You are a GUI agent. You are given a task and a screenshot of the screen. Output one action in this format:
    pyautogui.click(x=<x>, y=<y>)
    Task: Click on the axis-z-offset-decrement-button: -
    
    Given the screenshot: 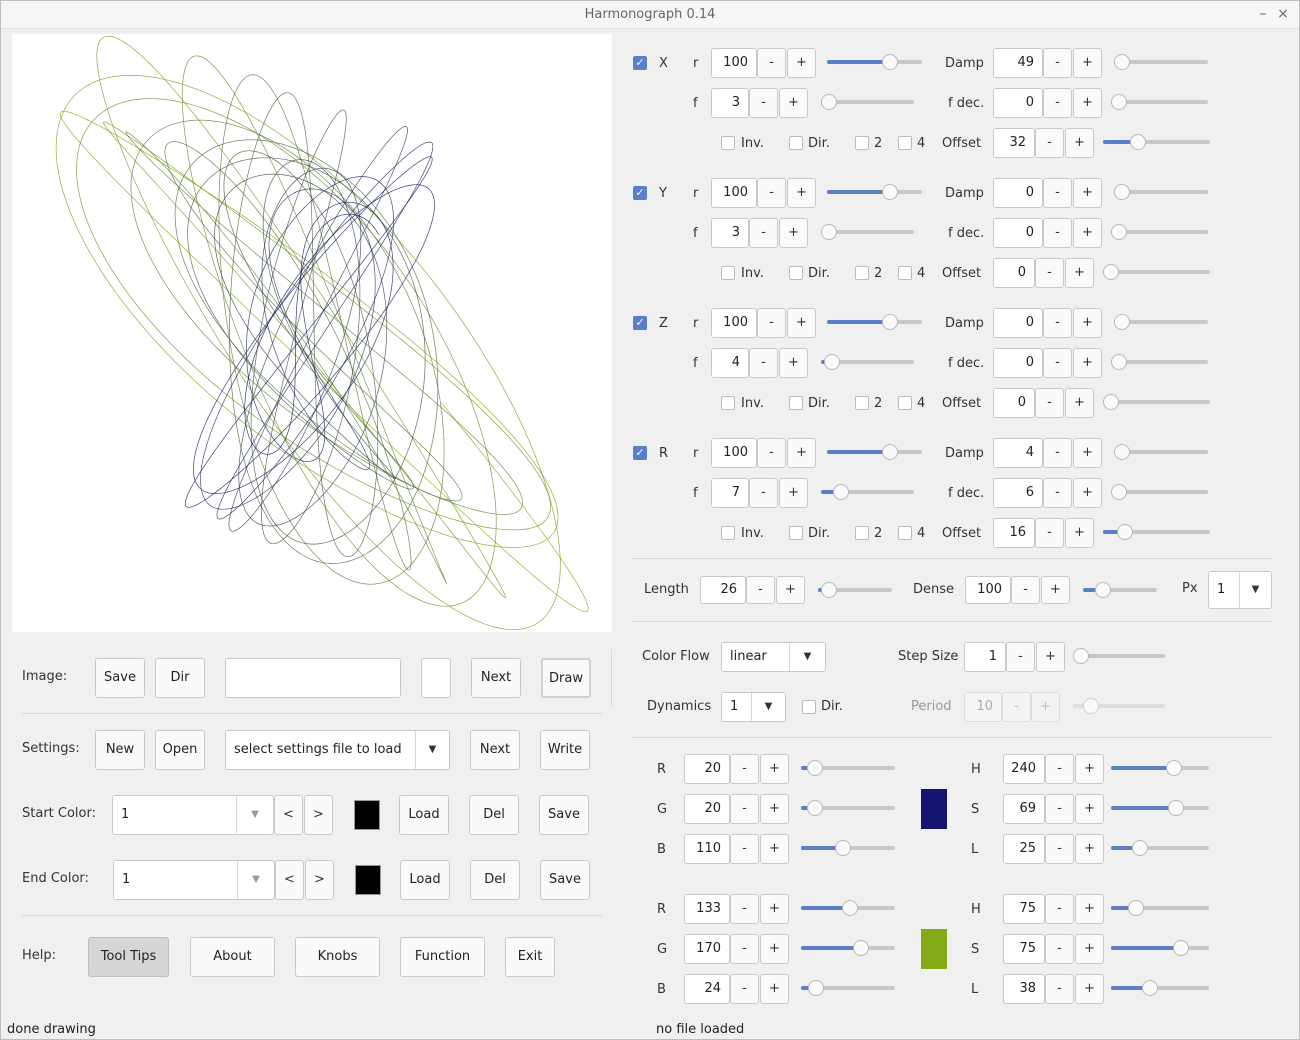 What is the action you would take?
    pyautogui.click(x=1049, y=403)
    